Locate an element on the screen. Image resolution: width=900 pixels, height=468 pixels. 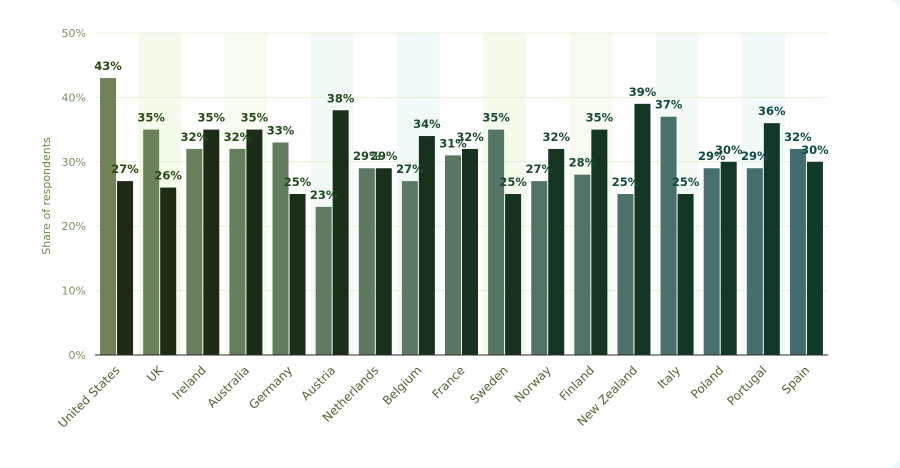
data-label: 34% is located at coordinates (427, 124).